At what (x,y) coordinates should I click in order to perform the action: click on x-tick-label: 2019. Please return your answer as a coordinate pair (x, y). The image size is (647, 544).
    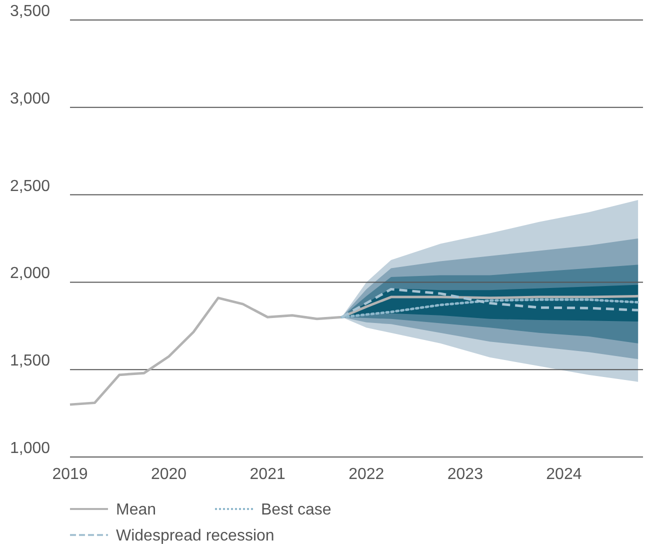
    Looking at the image, I should click on (70, 474).